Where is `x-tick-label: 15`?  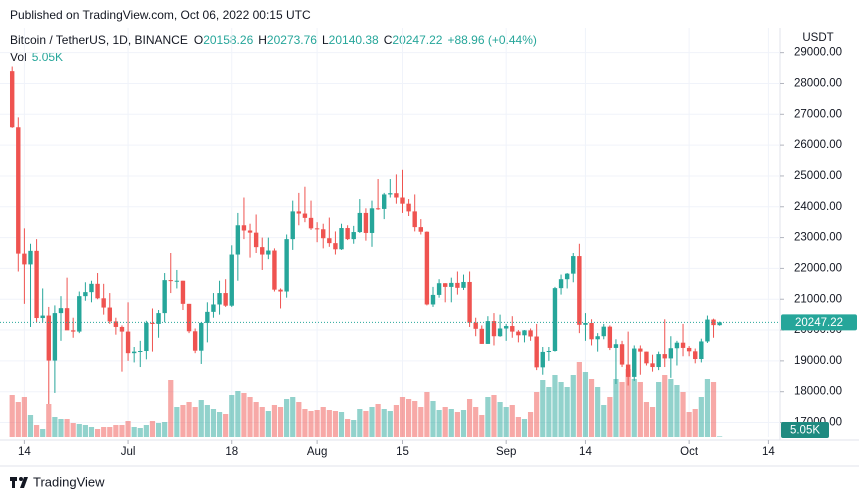
x-tick-label: 15 is located at coordinates (402, 452).